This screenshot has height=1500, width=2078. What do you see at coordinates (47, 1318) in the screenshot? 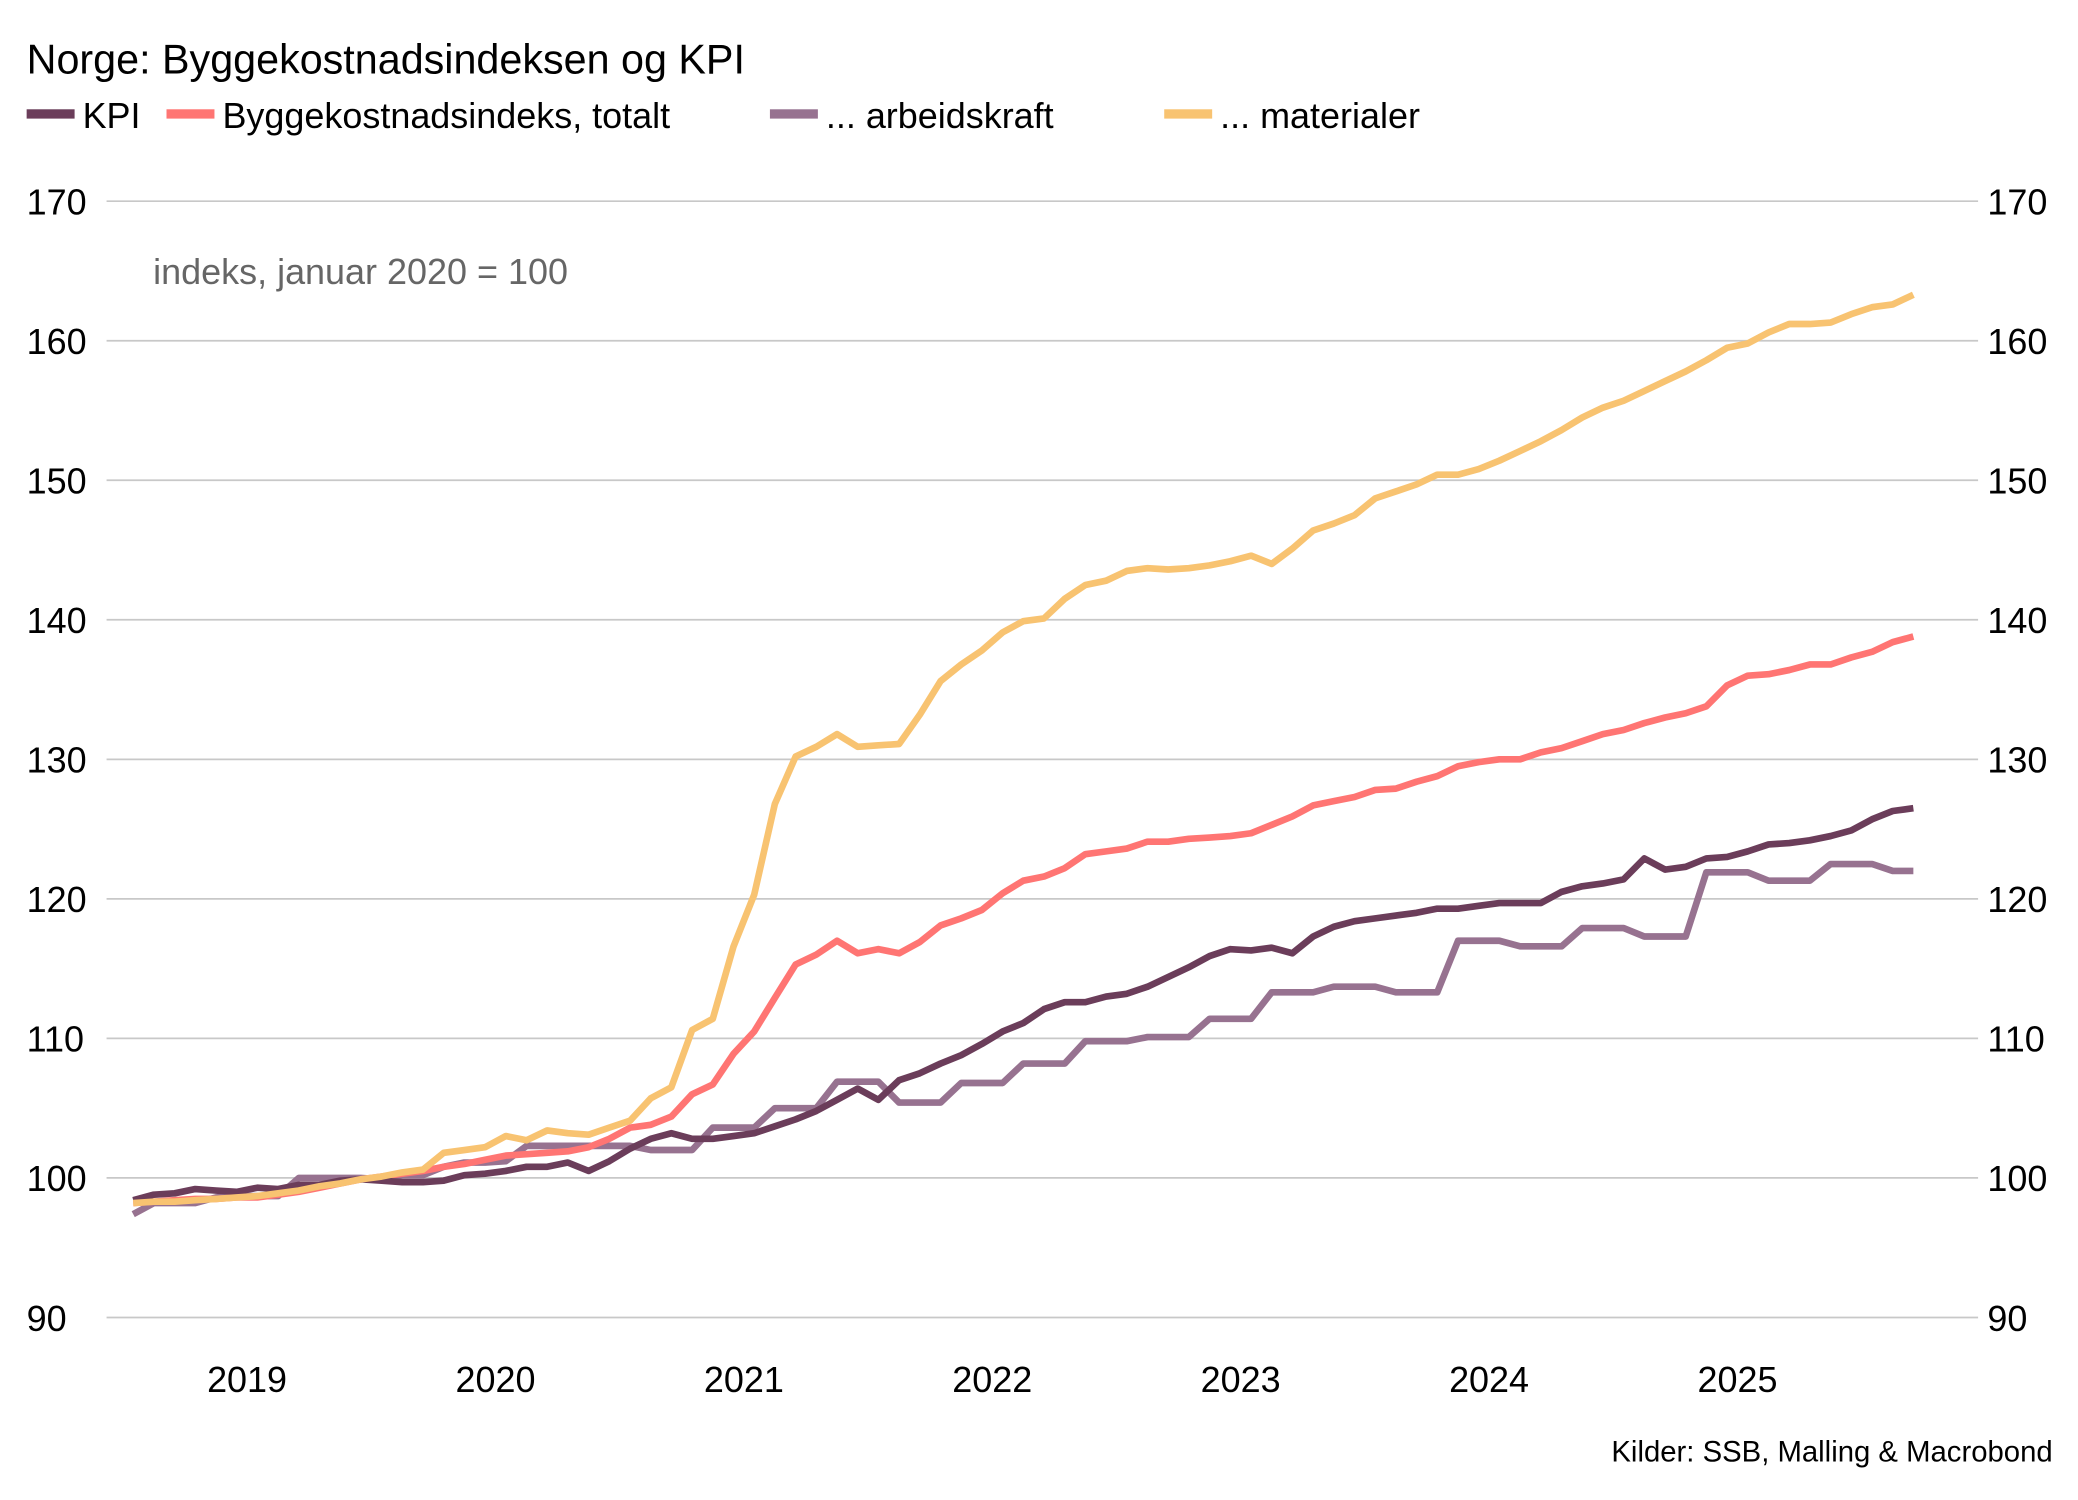
I see `y-tick-label-left: 90` at bounding box center [47, 1318].